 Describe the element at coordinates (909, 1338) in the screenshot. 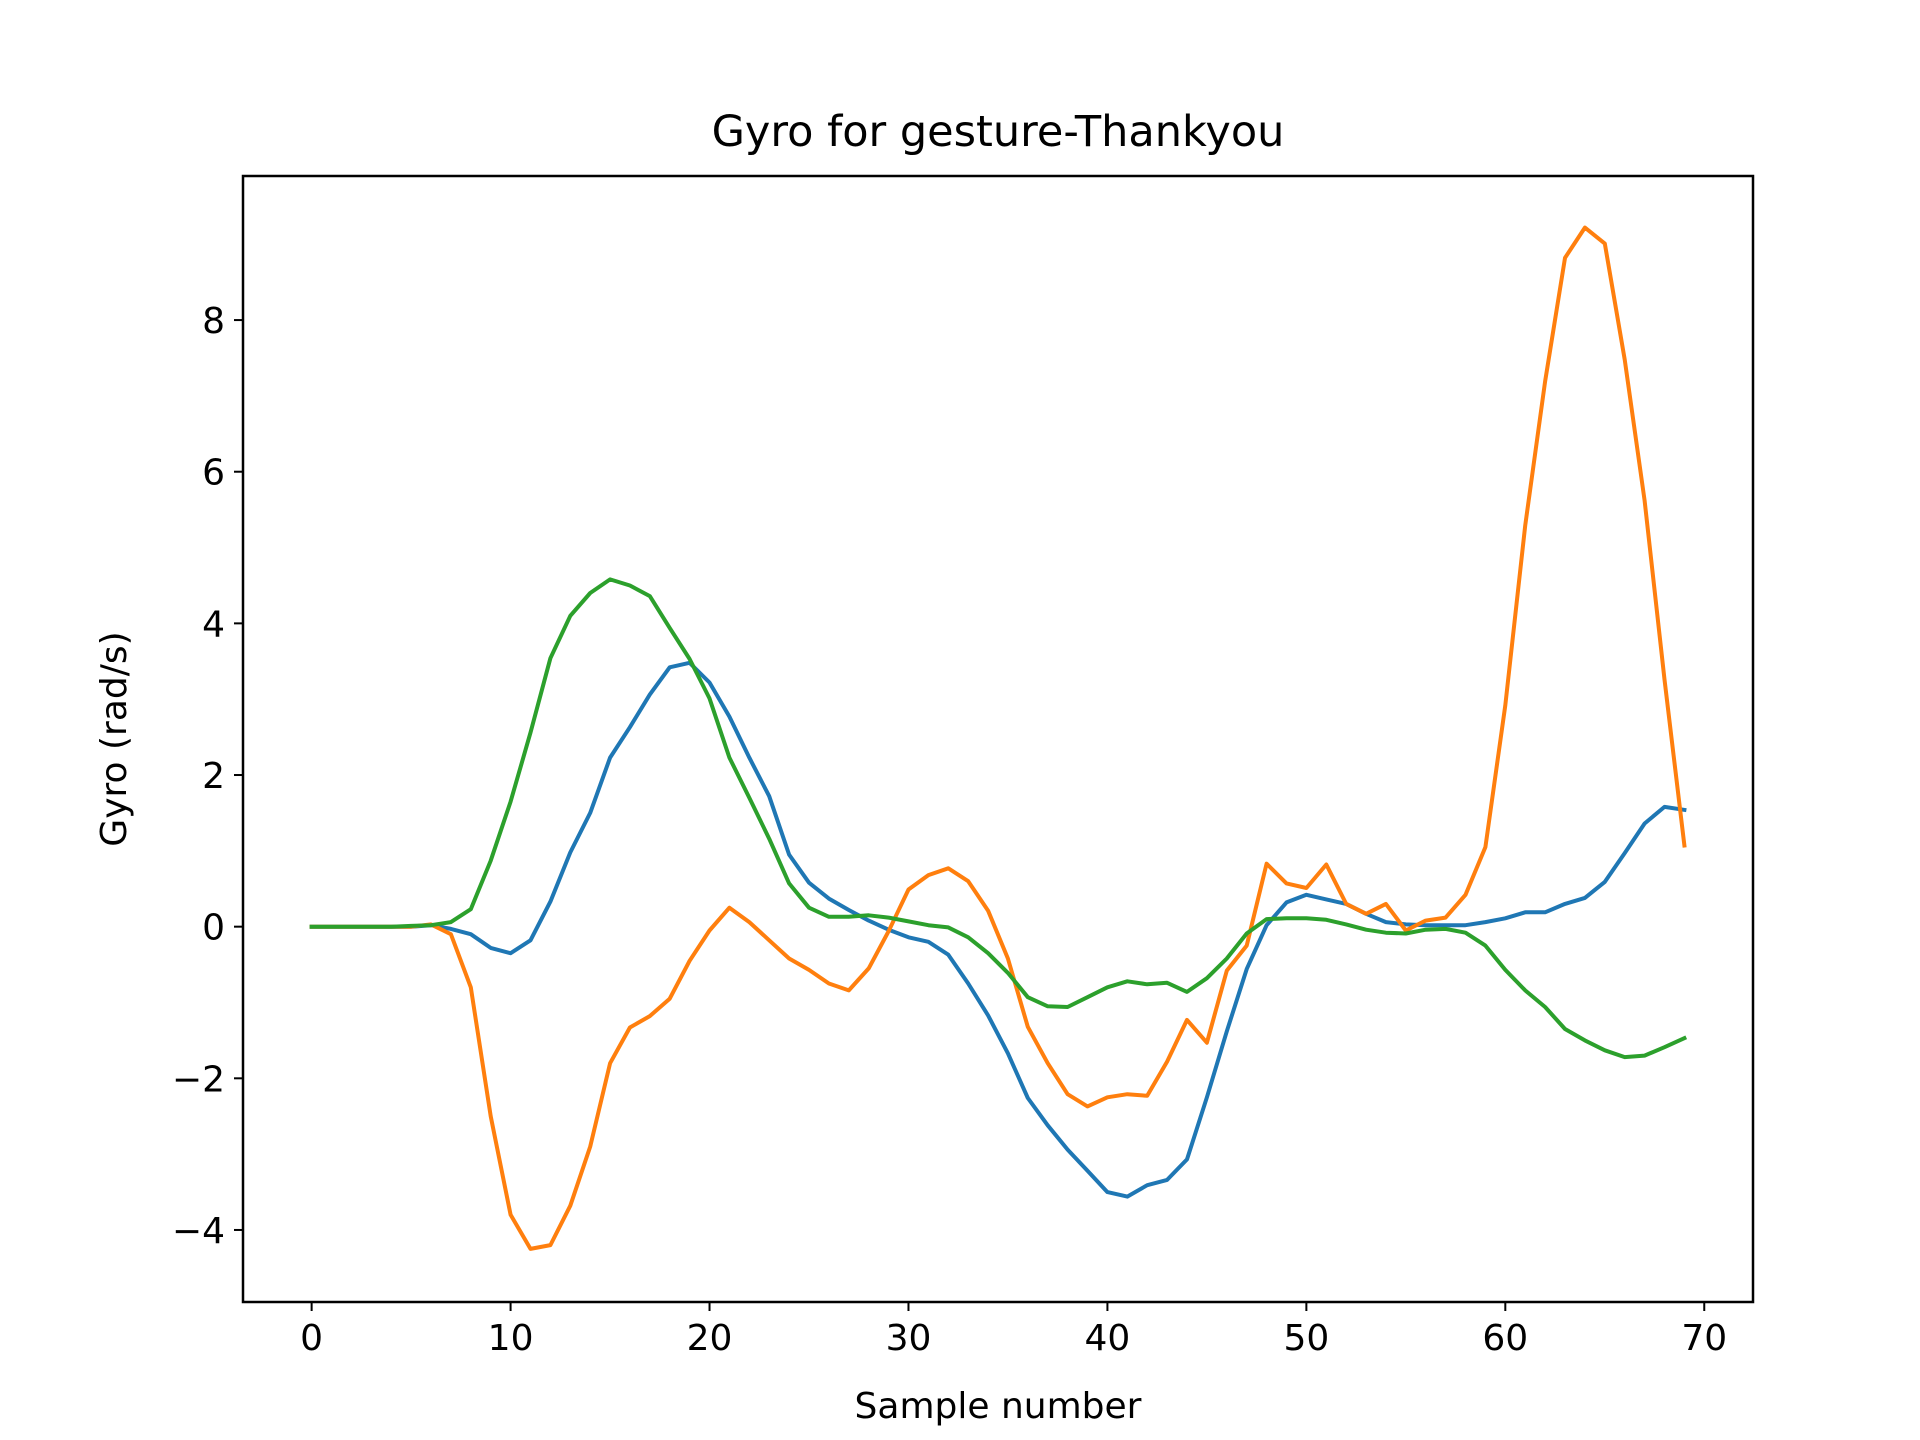

I see `x-tick-label: 30` at that location.